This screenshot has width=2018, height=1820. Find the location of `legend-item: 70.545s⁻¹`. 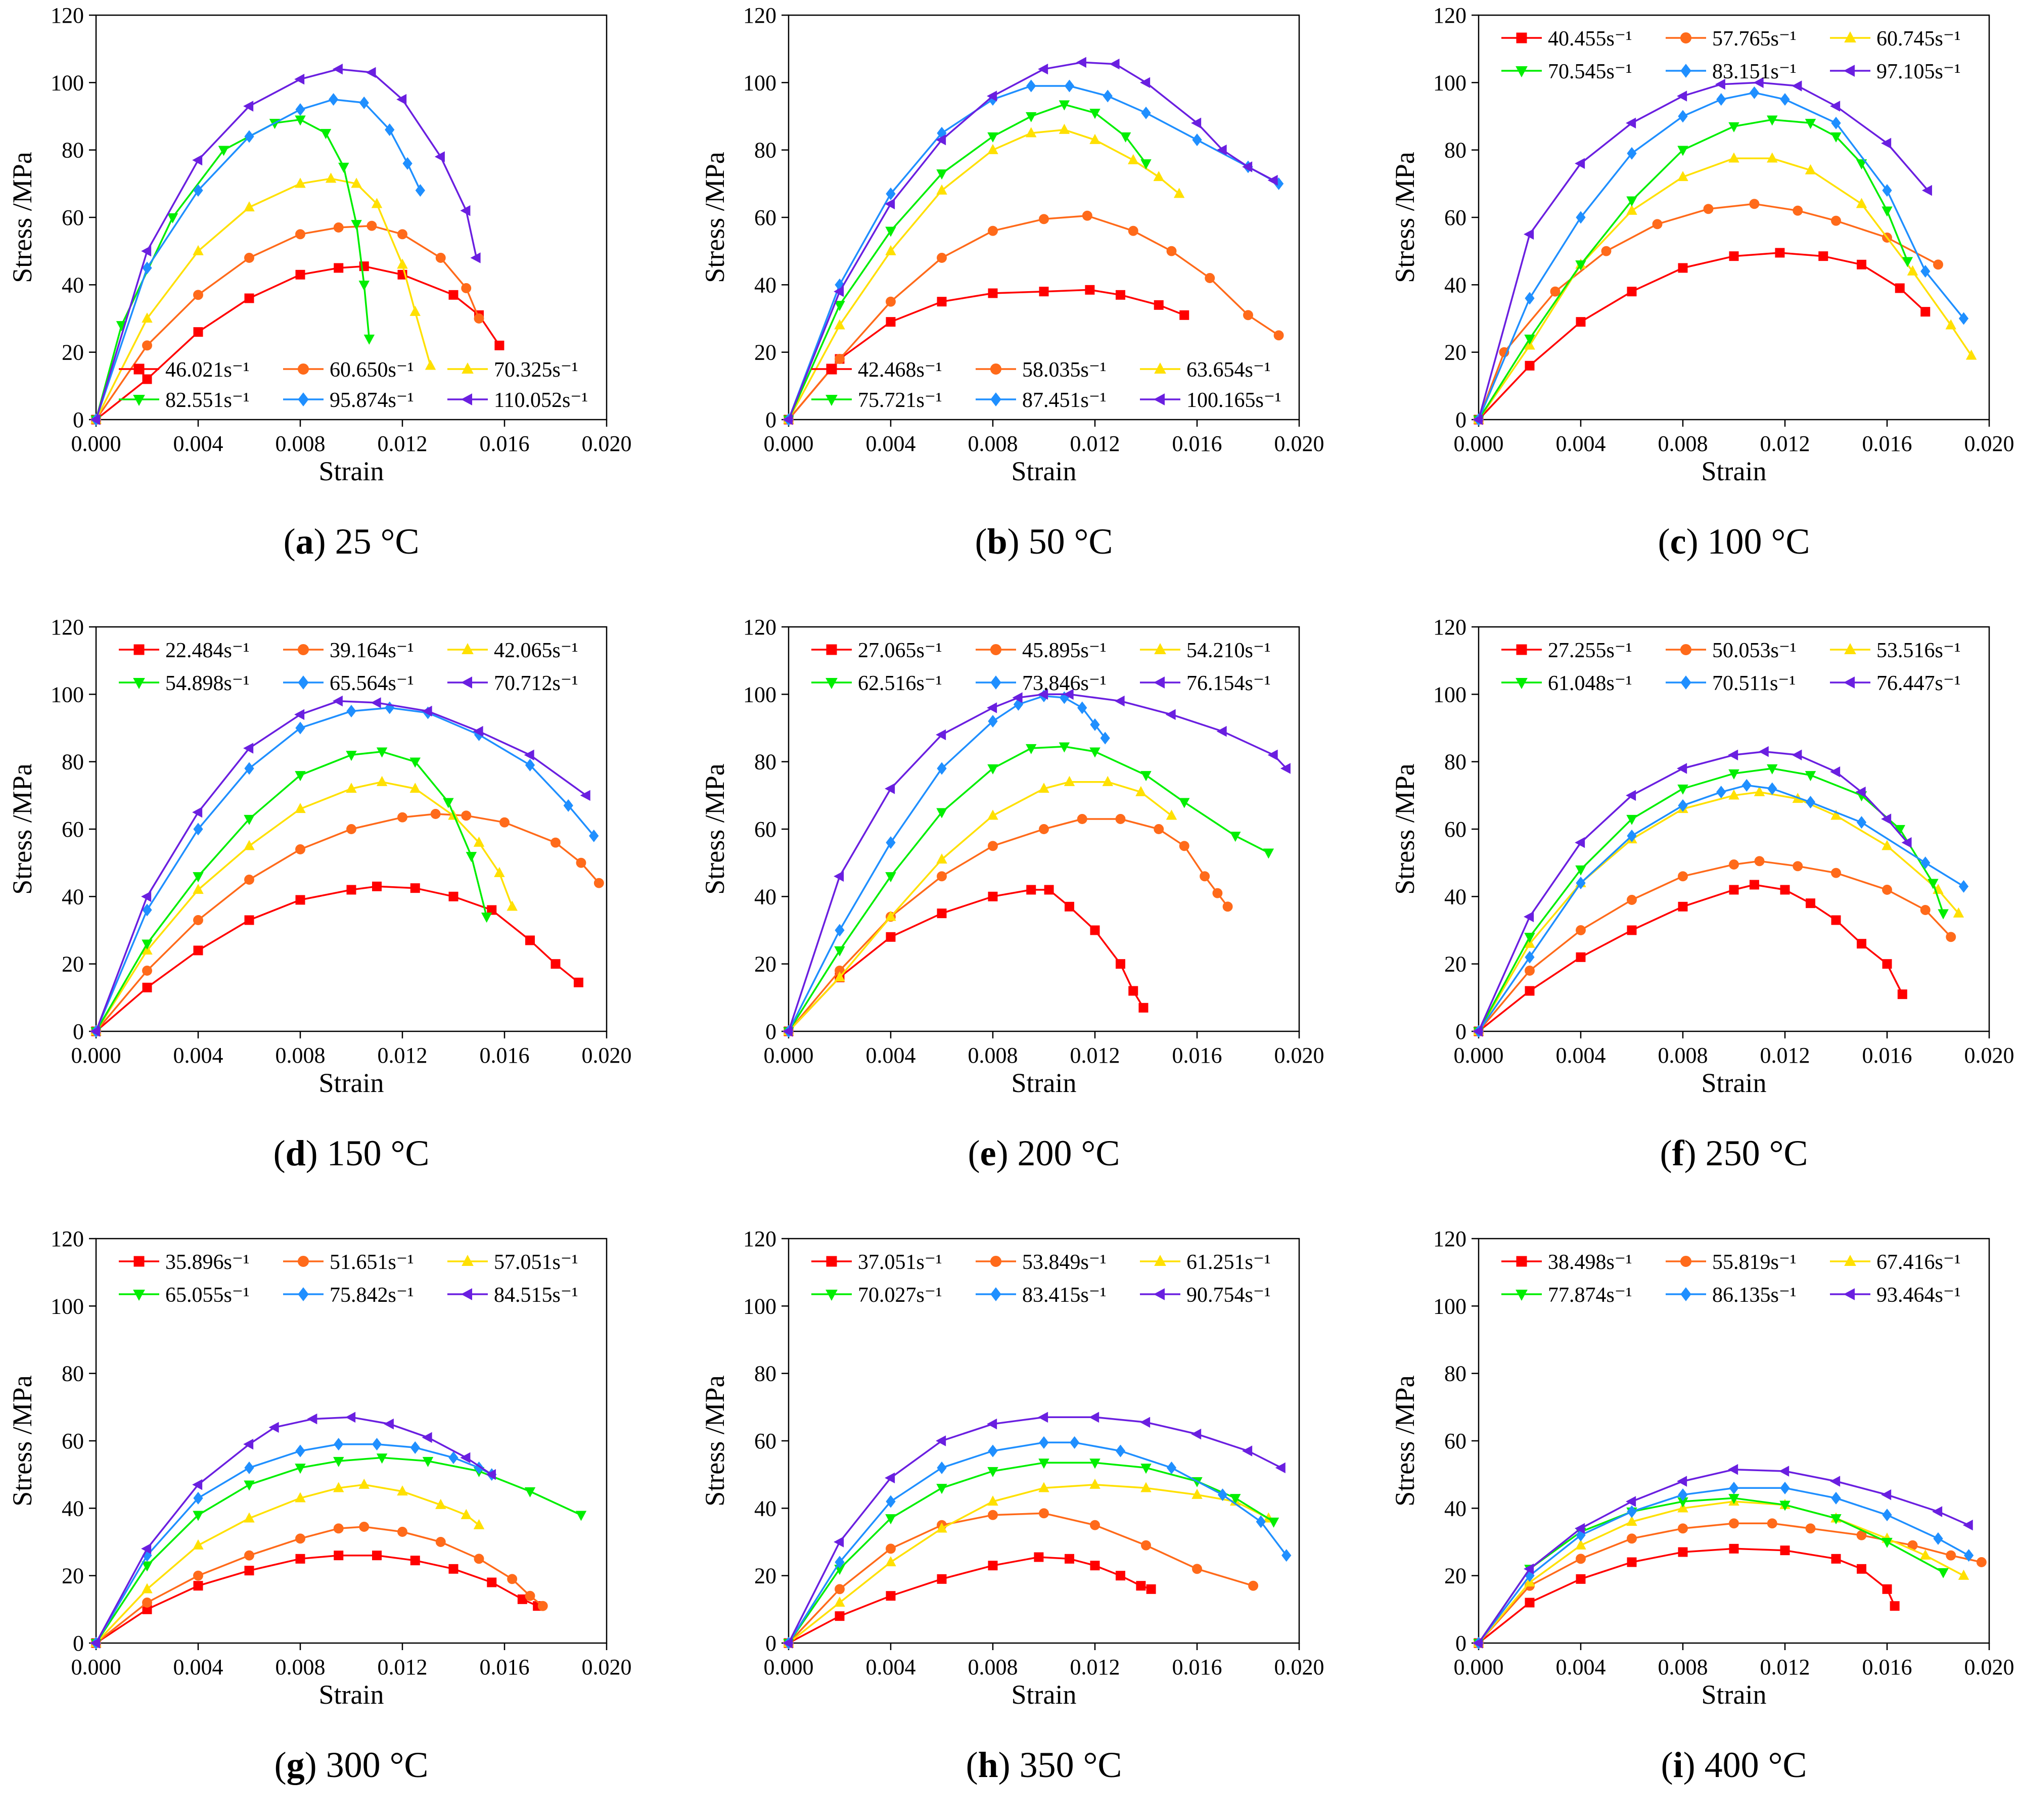

legend-item: 70.545s⁻¹ is located at coordinates (1566, 71).